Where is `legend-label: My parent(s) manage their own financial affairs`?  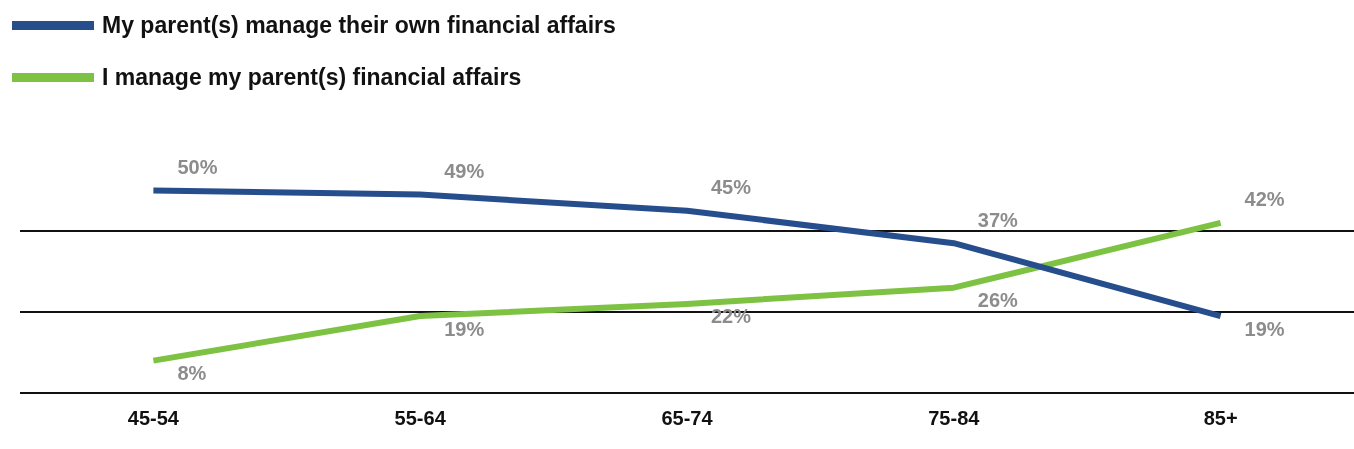 legend-label: My parent(s) manage their own financial affairs is located at coordinates (359, 25).